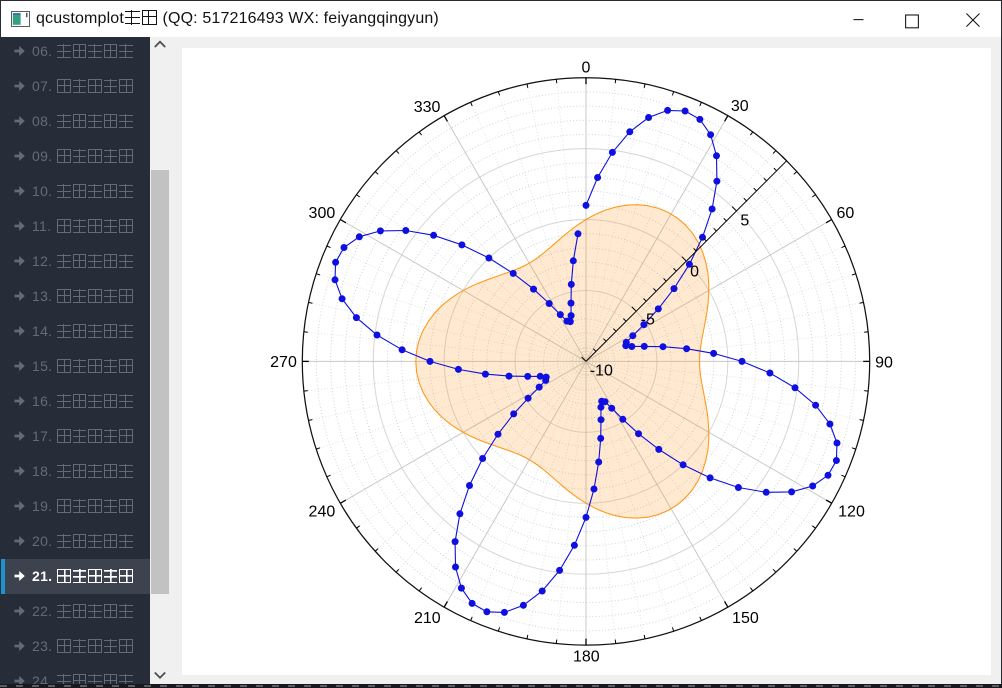  I want to click on svg-text: -10, so click(601, 371).